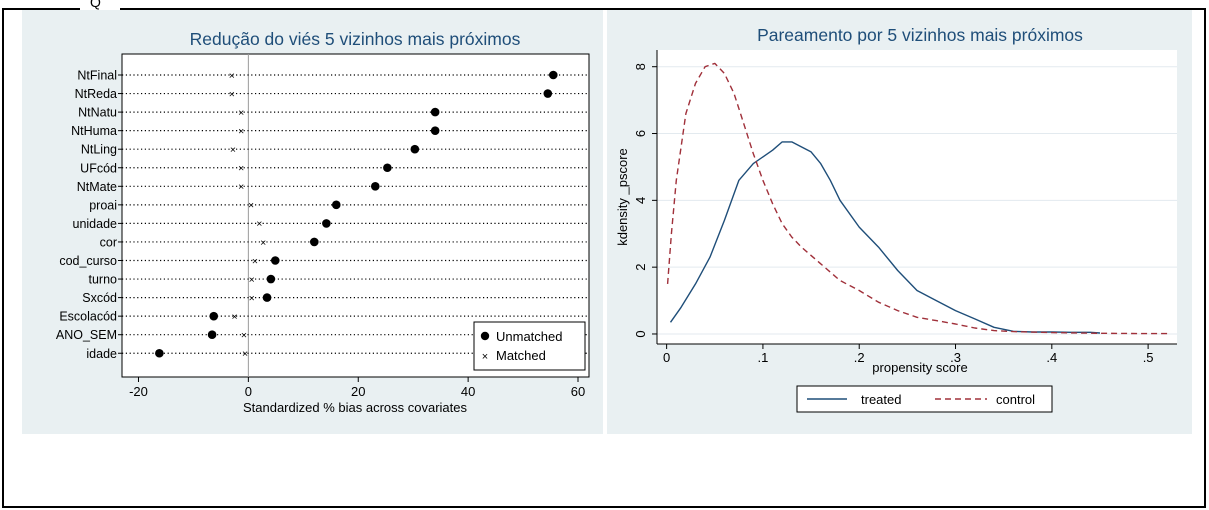  Describe the element at coordinates (604, 9) in the screenshot. I see `document-top-rule` at that location.